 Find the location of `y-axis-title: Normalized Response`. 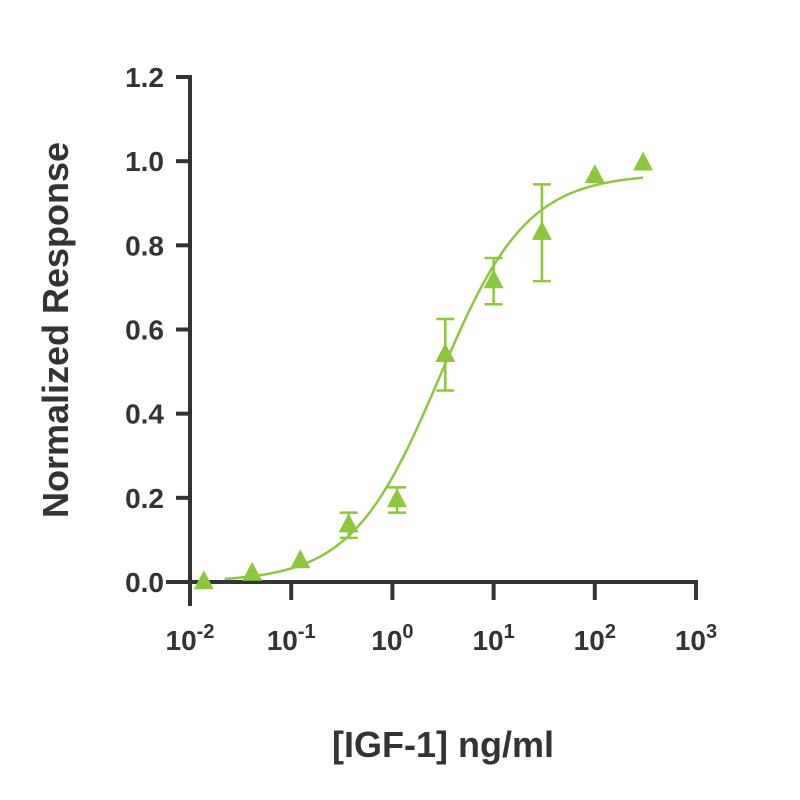

y-axis-title: Normalized Response is located at coordinates (55, 330).